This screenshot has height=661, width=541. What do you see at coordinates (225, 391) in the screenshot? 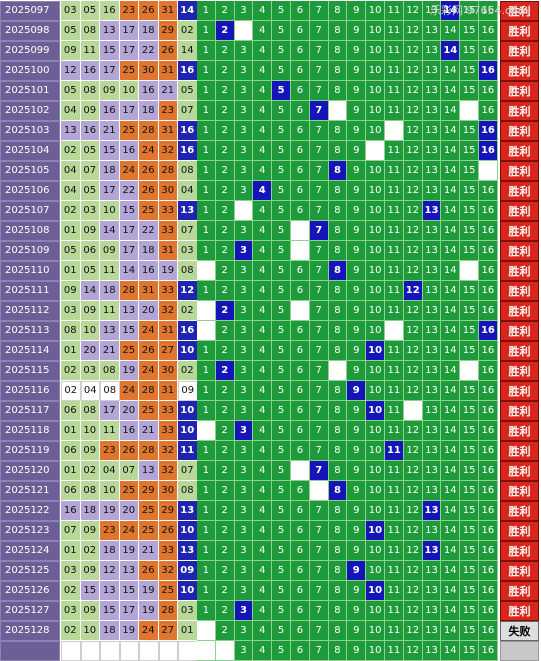
I see `position-cell: 2` at bounding box center [225, 391].